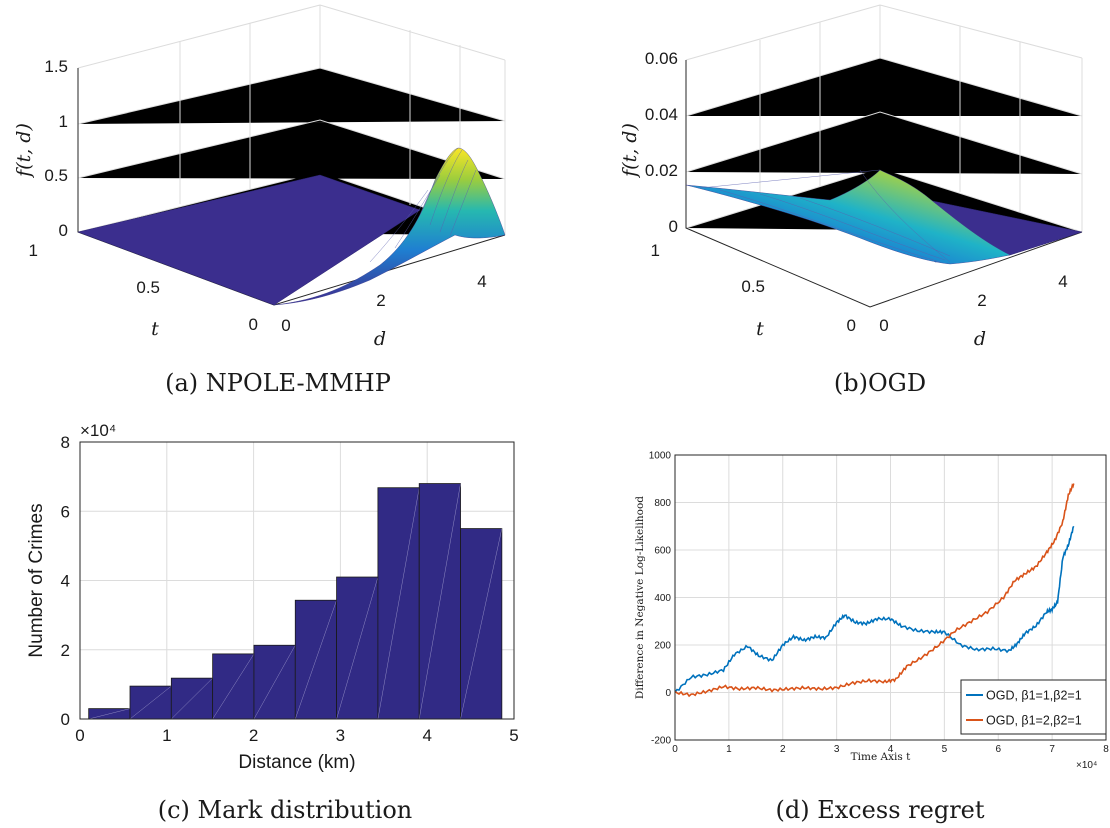 The width and height of the screenshot is (1110, 828). I want to click on panel-c-axes-frame, so click(297, 580).